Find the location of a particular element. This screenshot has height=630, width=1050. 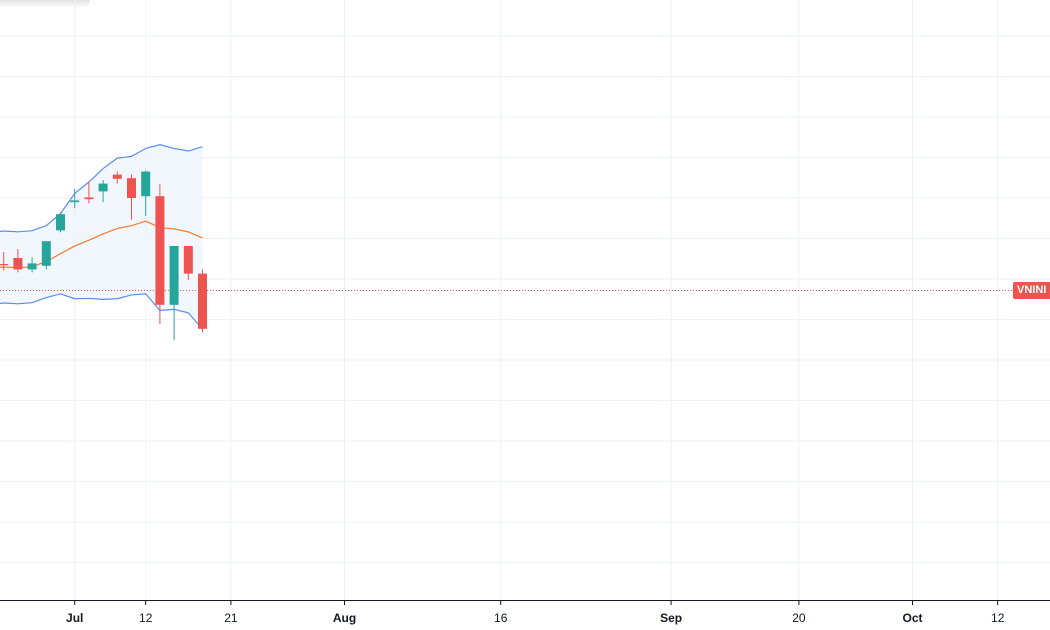

toolbar-shadow is located at coordinates (45, 4).